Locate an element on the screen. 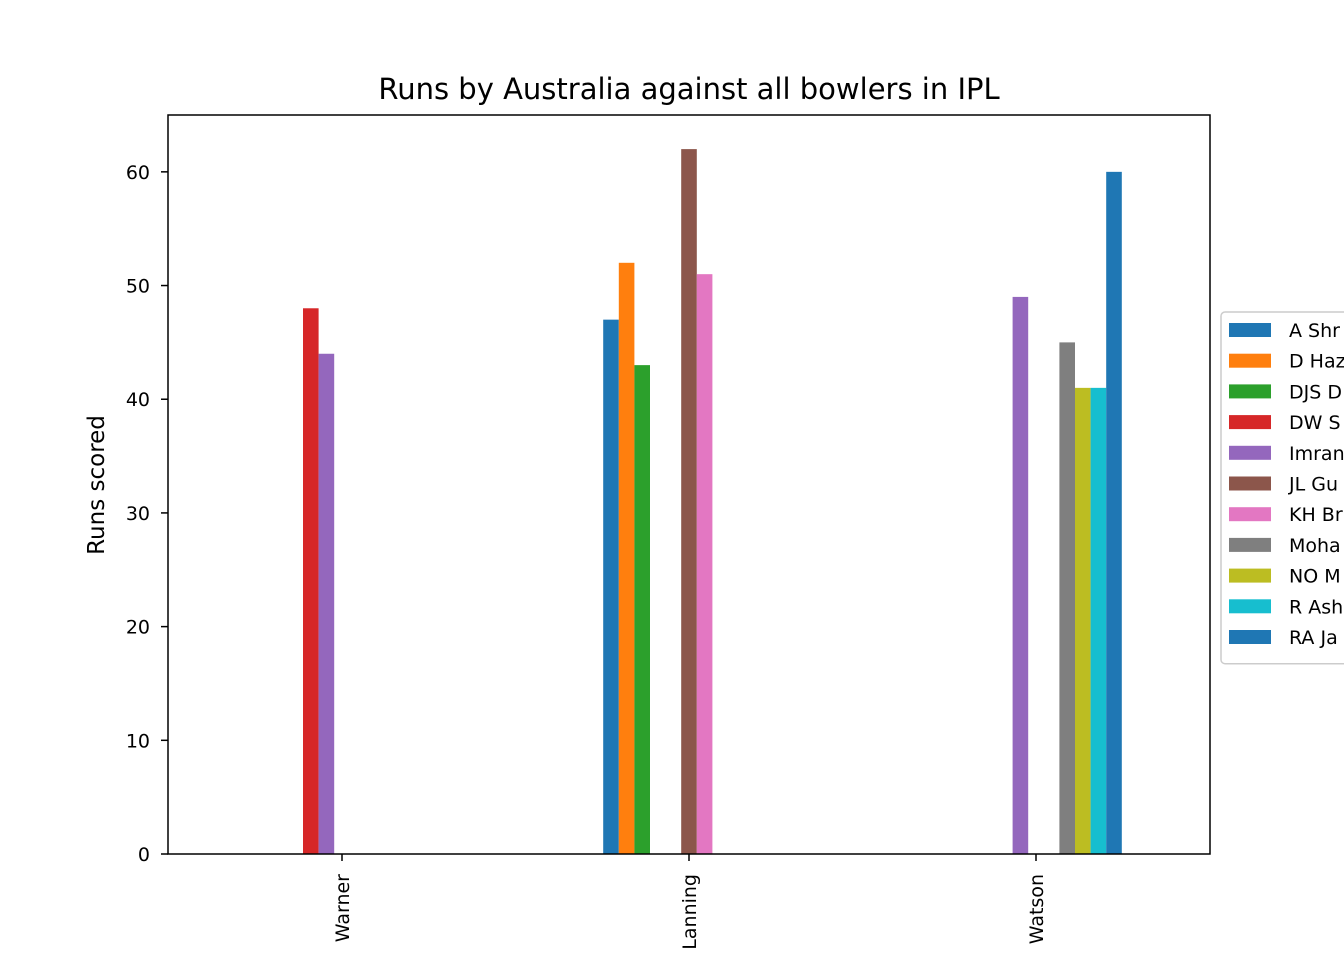  legend-label: RA Ja is located at coordinates (1313, 638).